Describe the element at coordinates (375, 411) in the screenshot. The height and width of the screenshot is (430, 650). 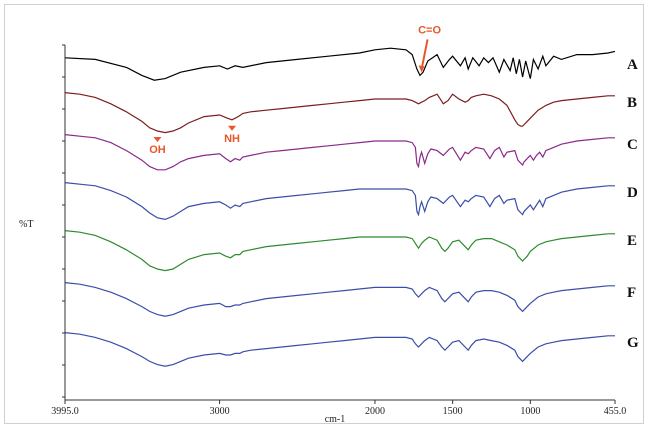
I see `x-tick-label: 2000` at that location.